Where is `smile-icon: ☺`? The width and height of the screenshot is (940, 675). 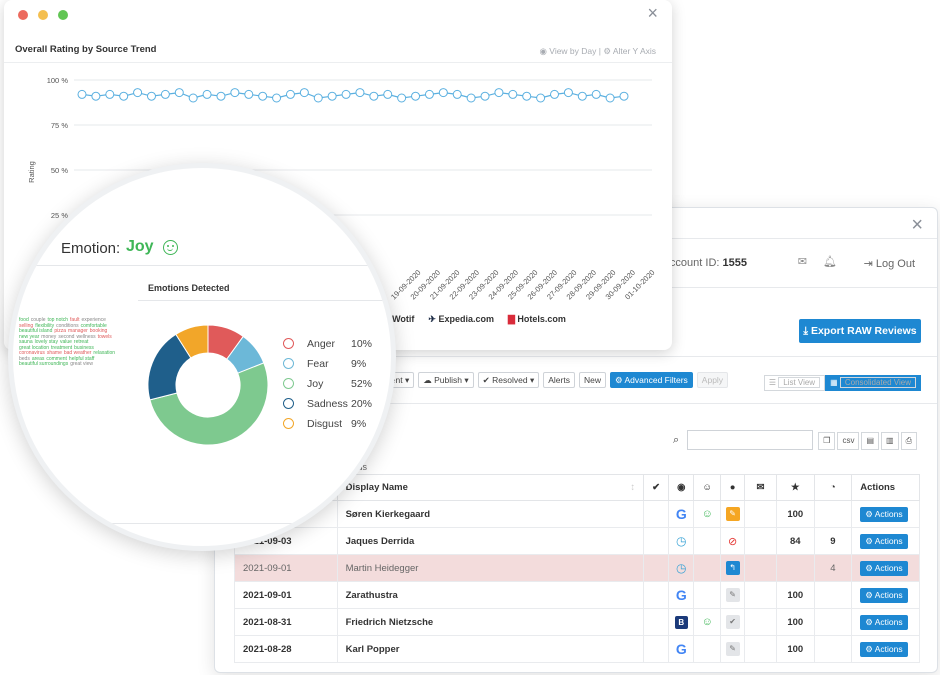
smile-icon: ☺ is located at coordinates (707, 487).